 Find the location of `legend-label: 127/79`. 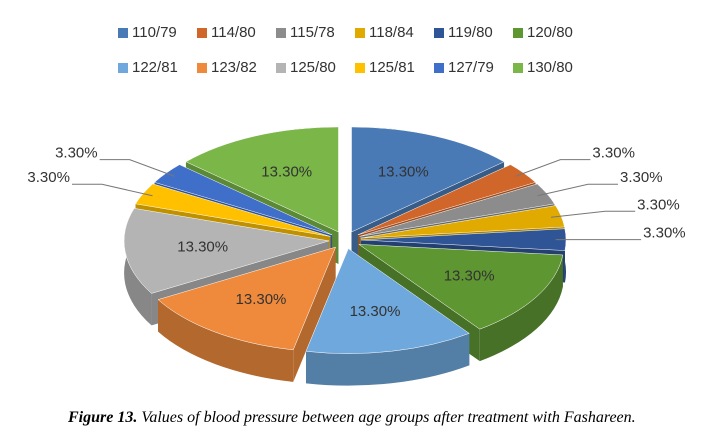

legend-label: 127/79 is located at coordinates (471, 67).